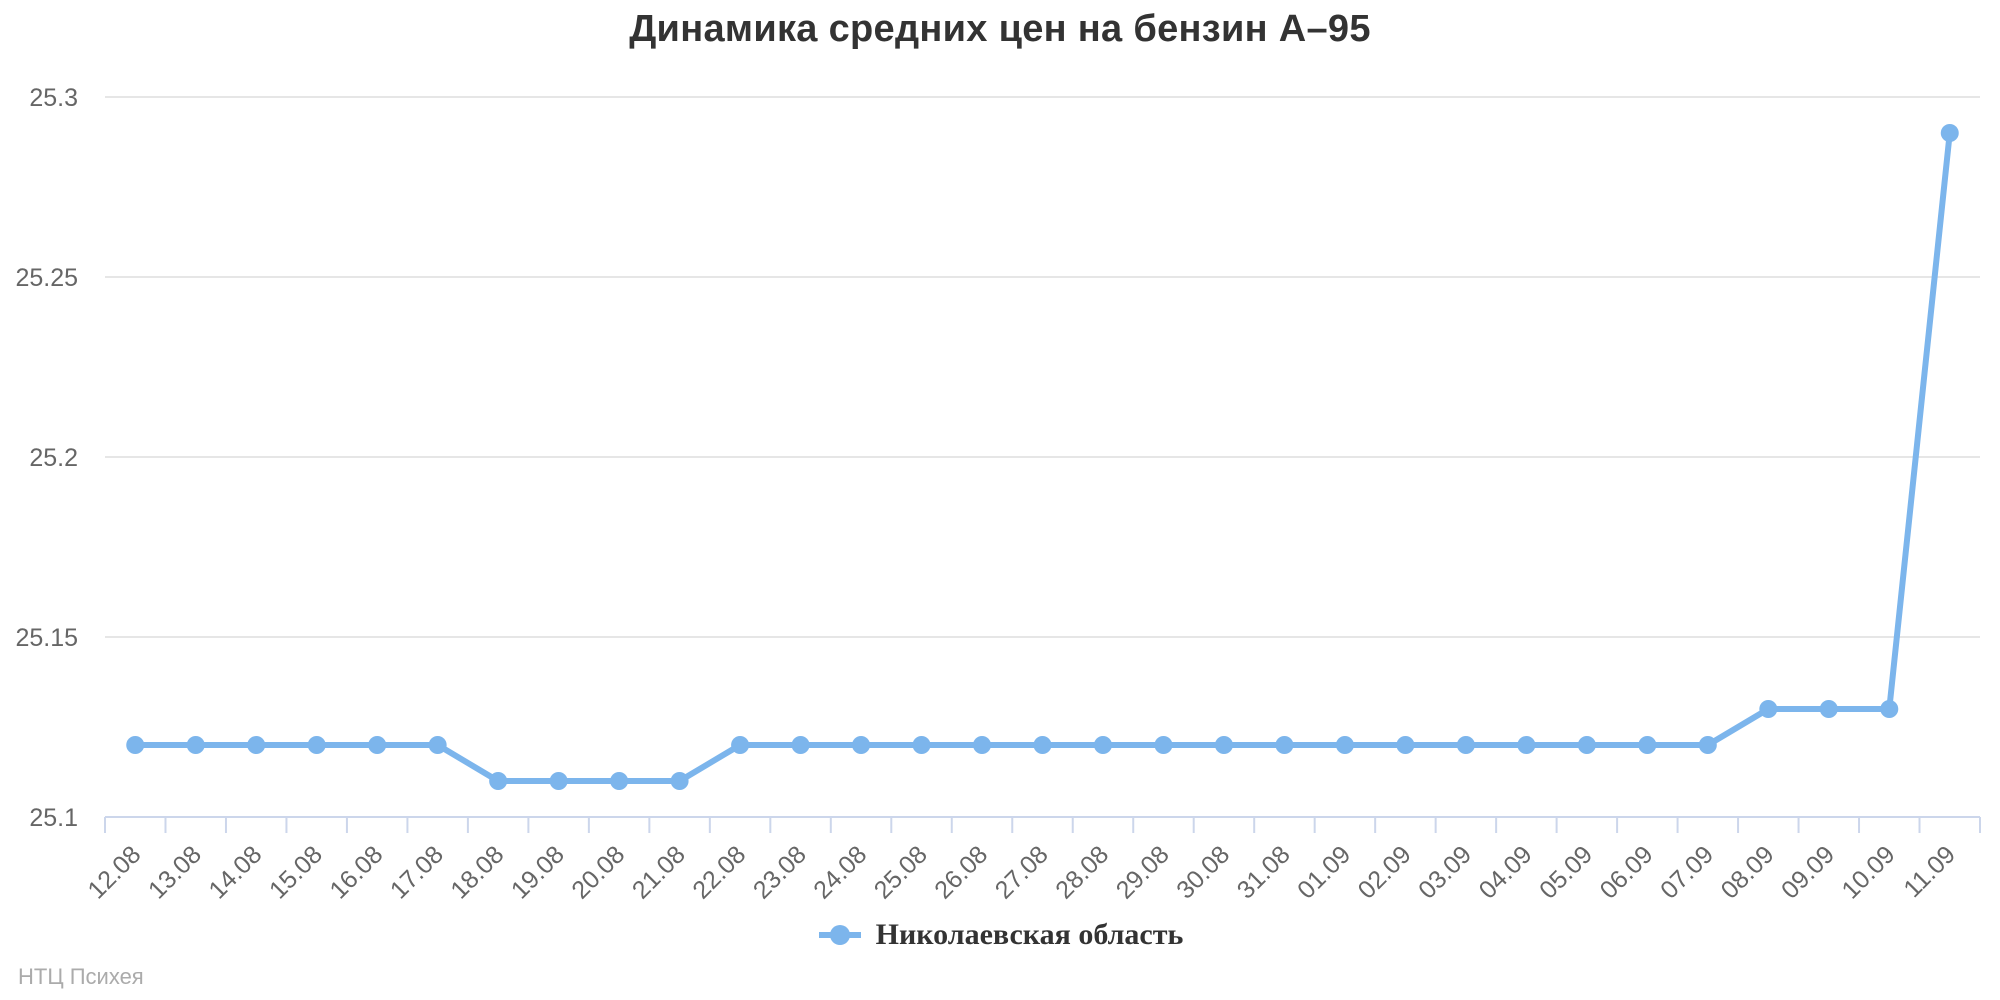  Describe the element at coordinates (1445, 872) in the screenshot. I see `x-axis-label: 03.09` at that location.